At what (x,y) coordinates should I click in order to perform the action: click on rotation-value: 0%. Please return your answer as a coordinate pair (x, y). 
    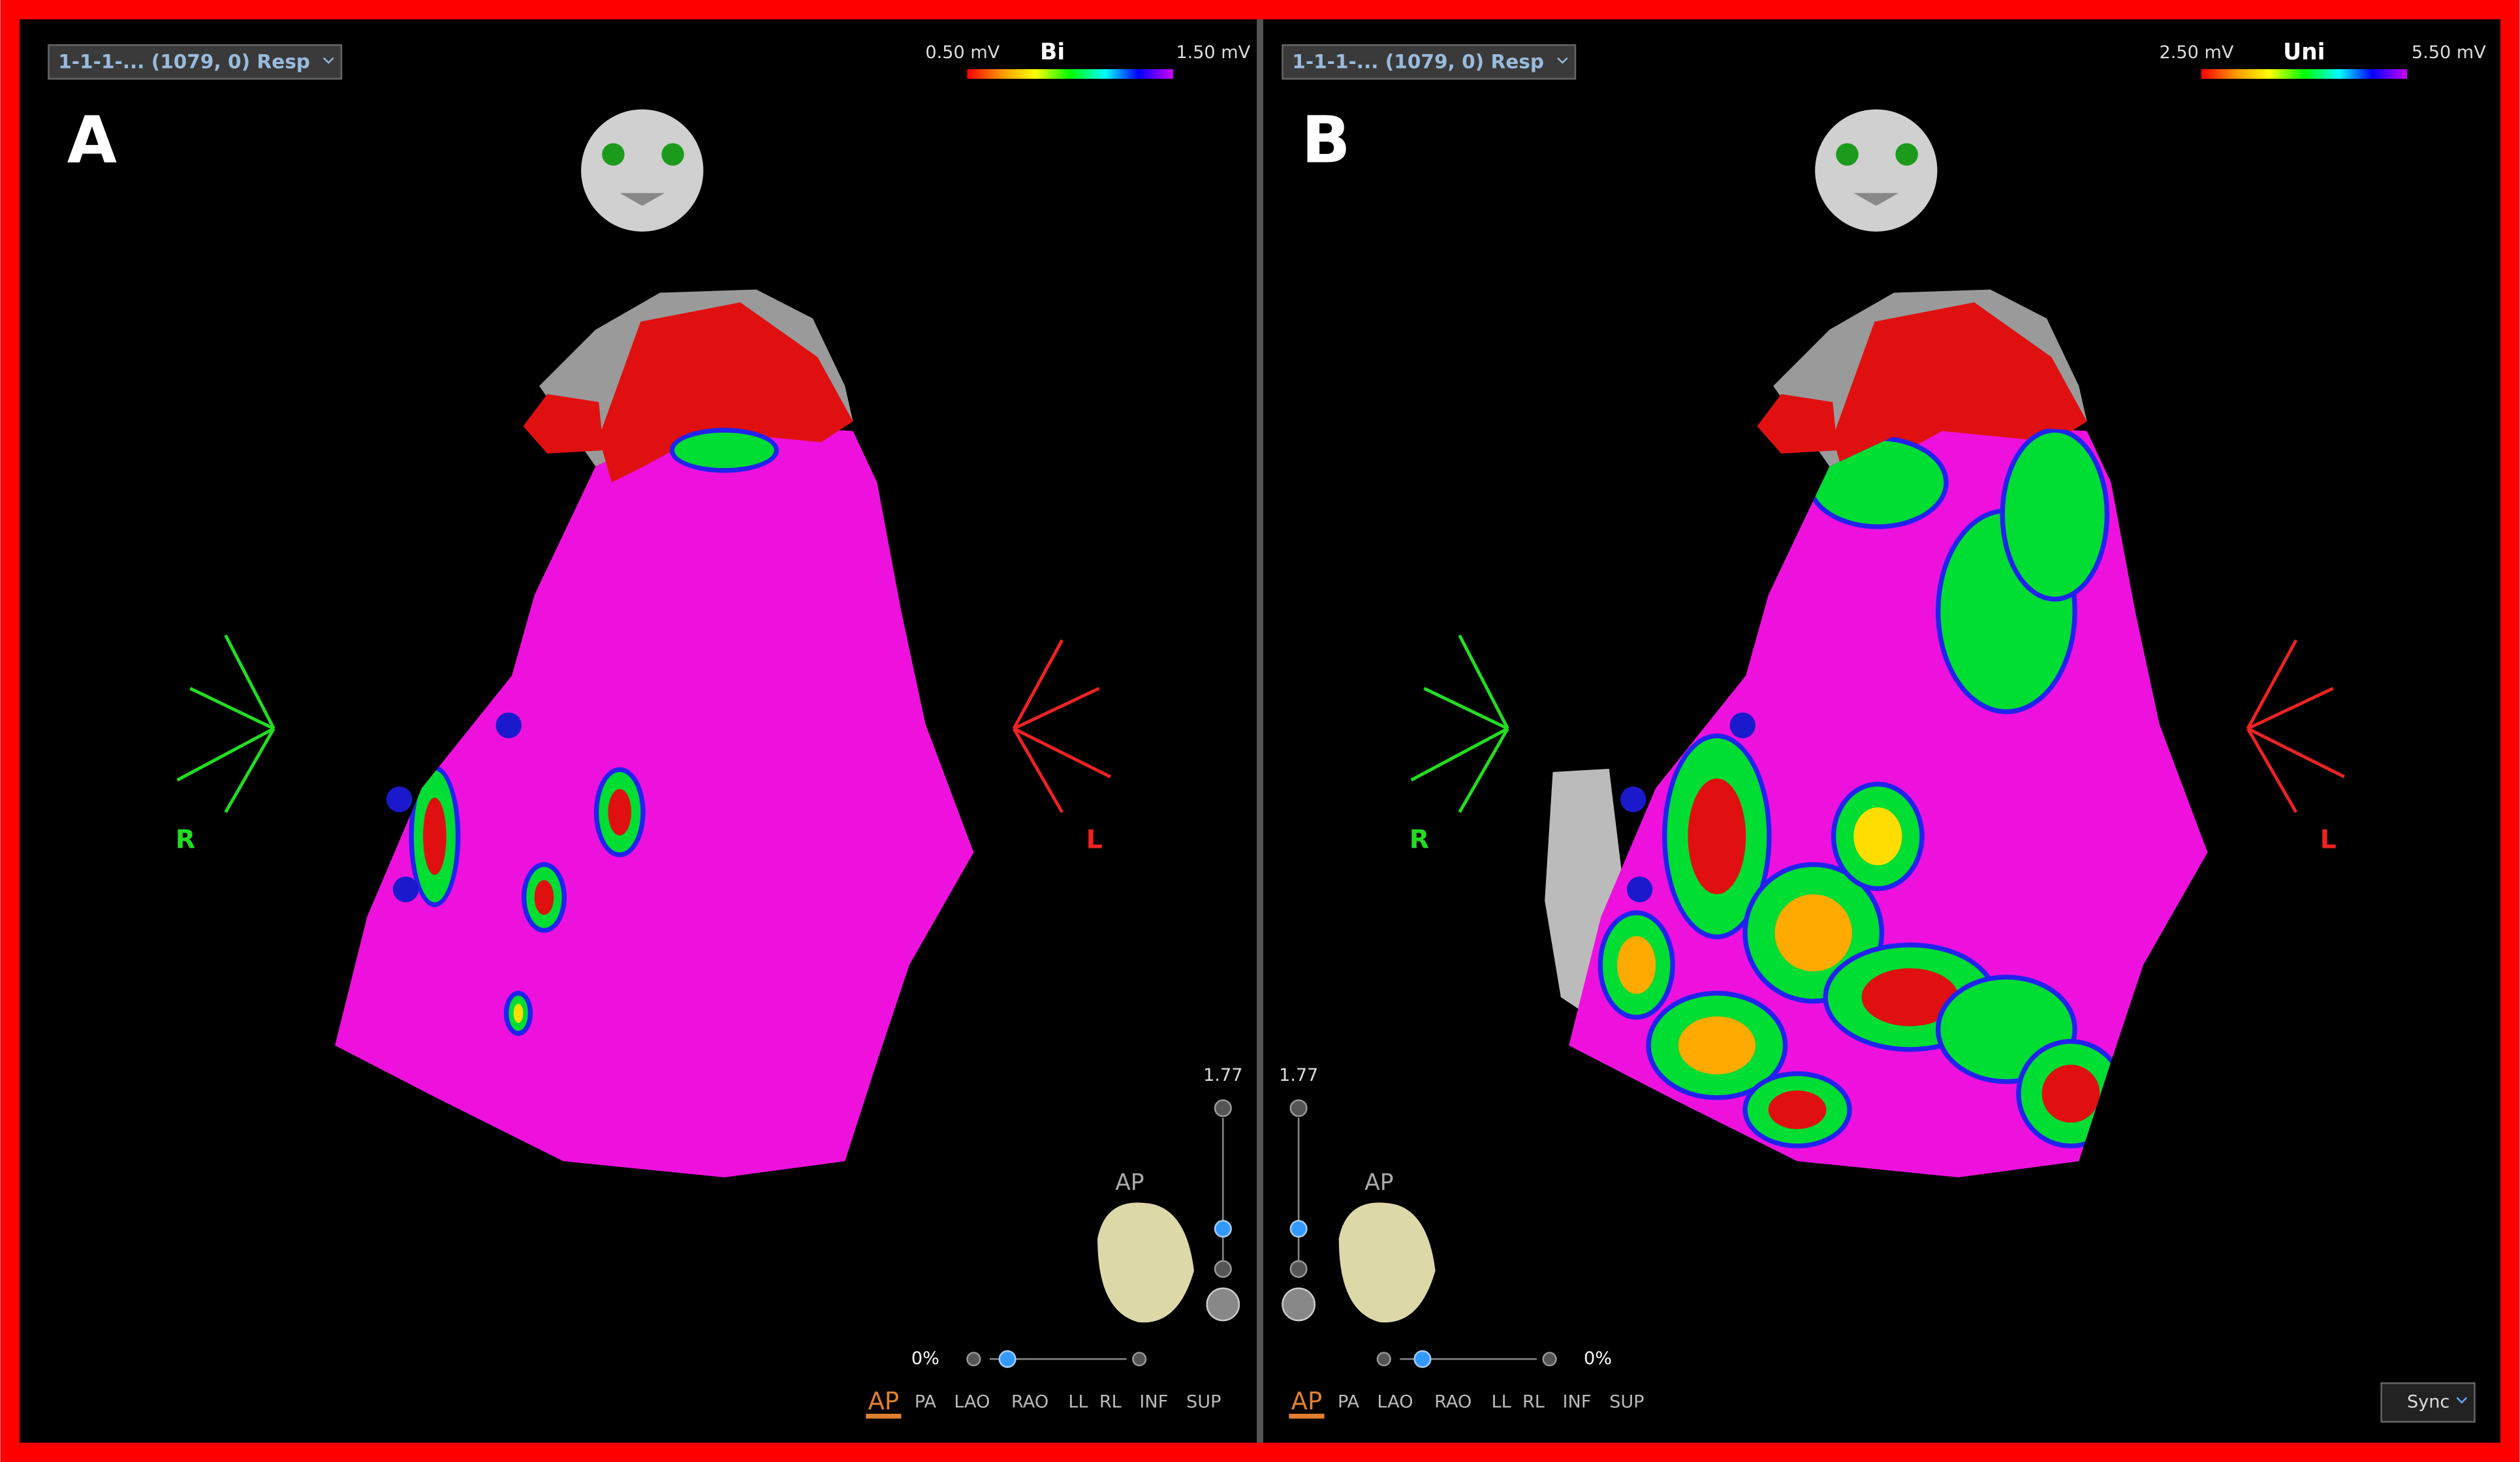
    Looking at the image, I should click on (1598, 1358).